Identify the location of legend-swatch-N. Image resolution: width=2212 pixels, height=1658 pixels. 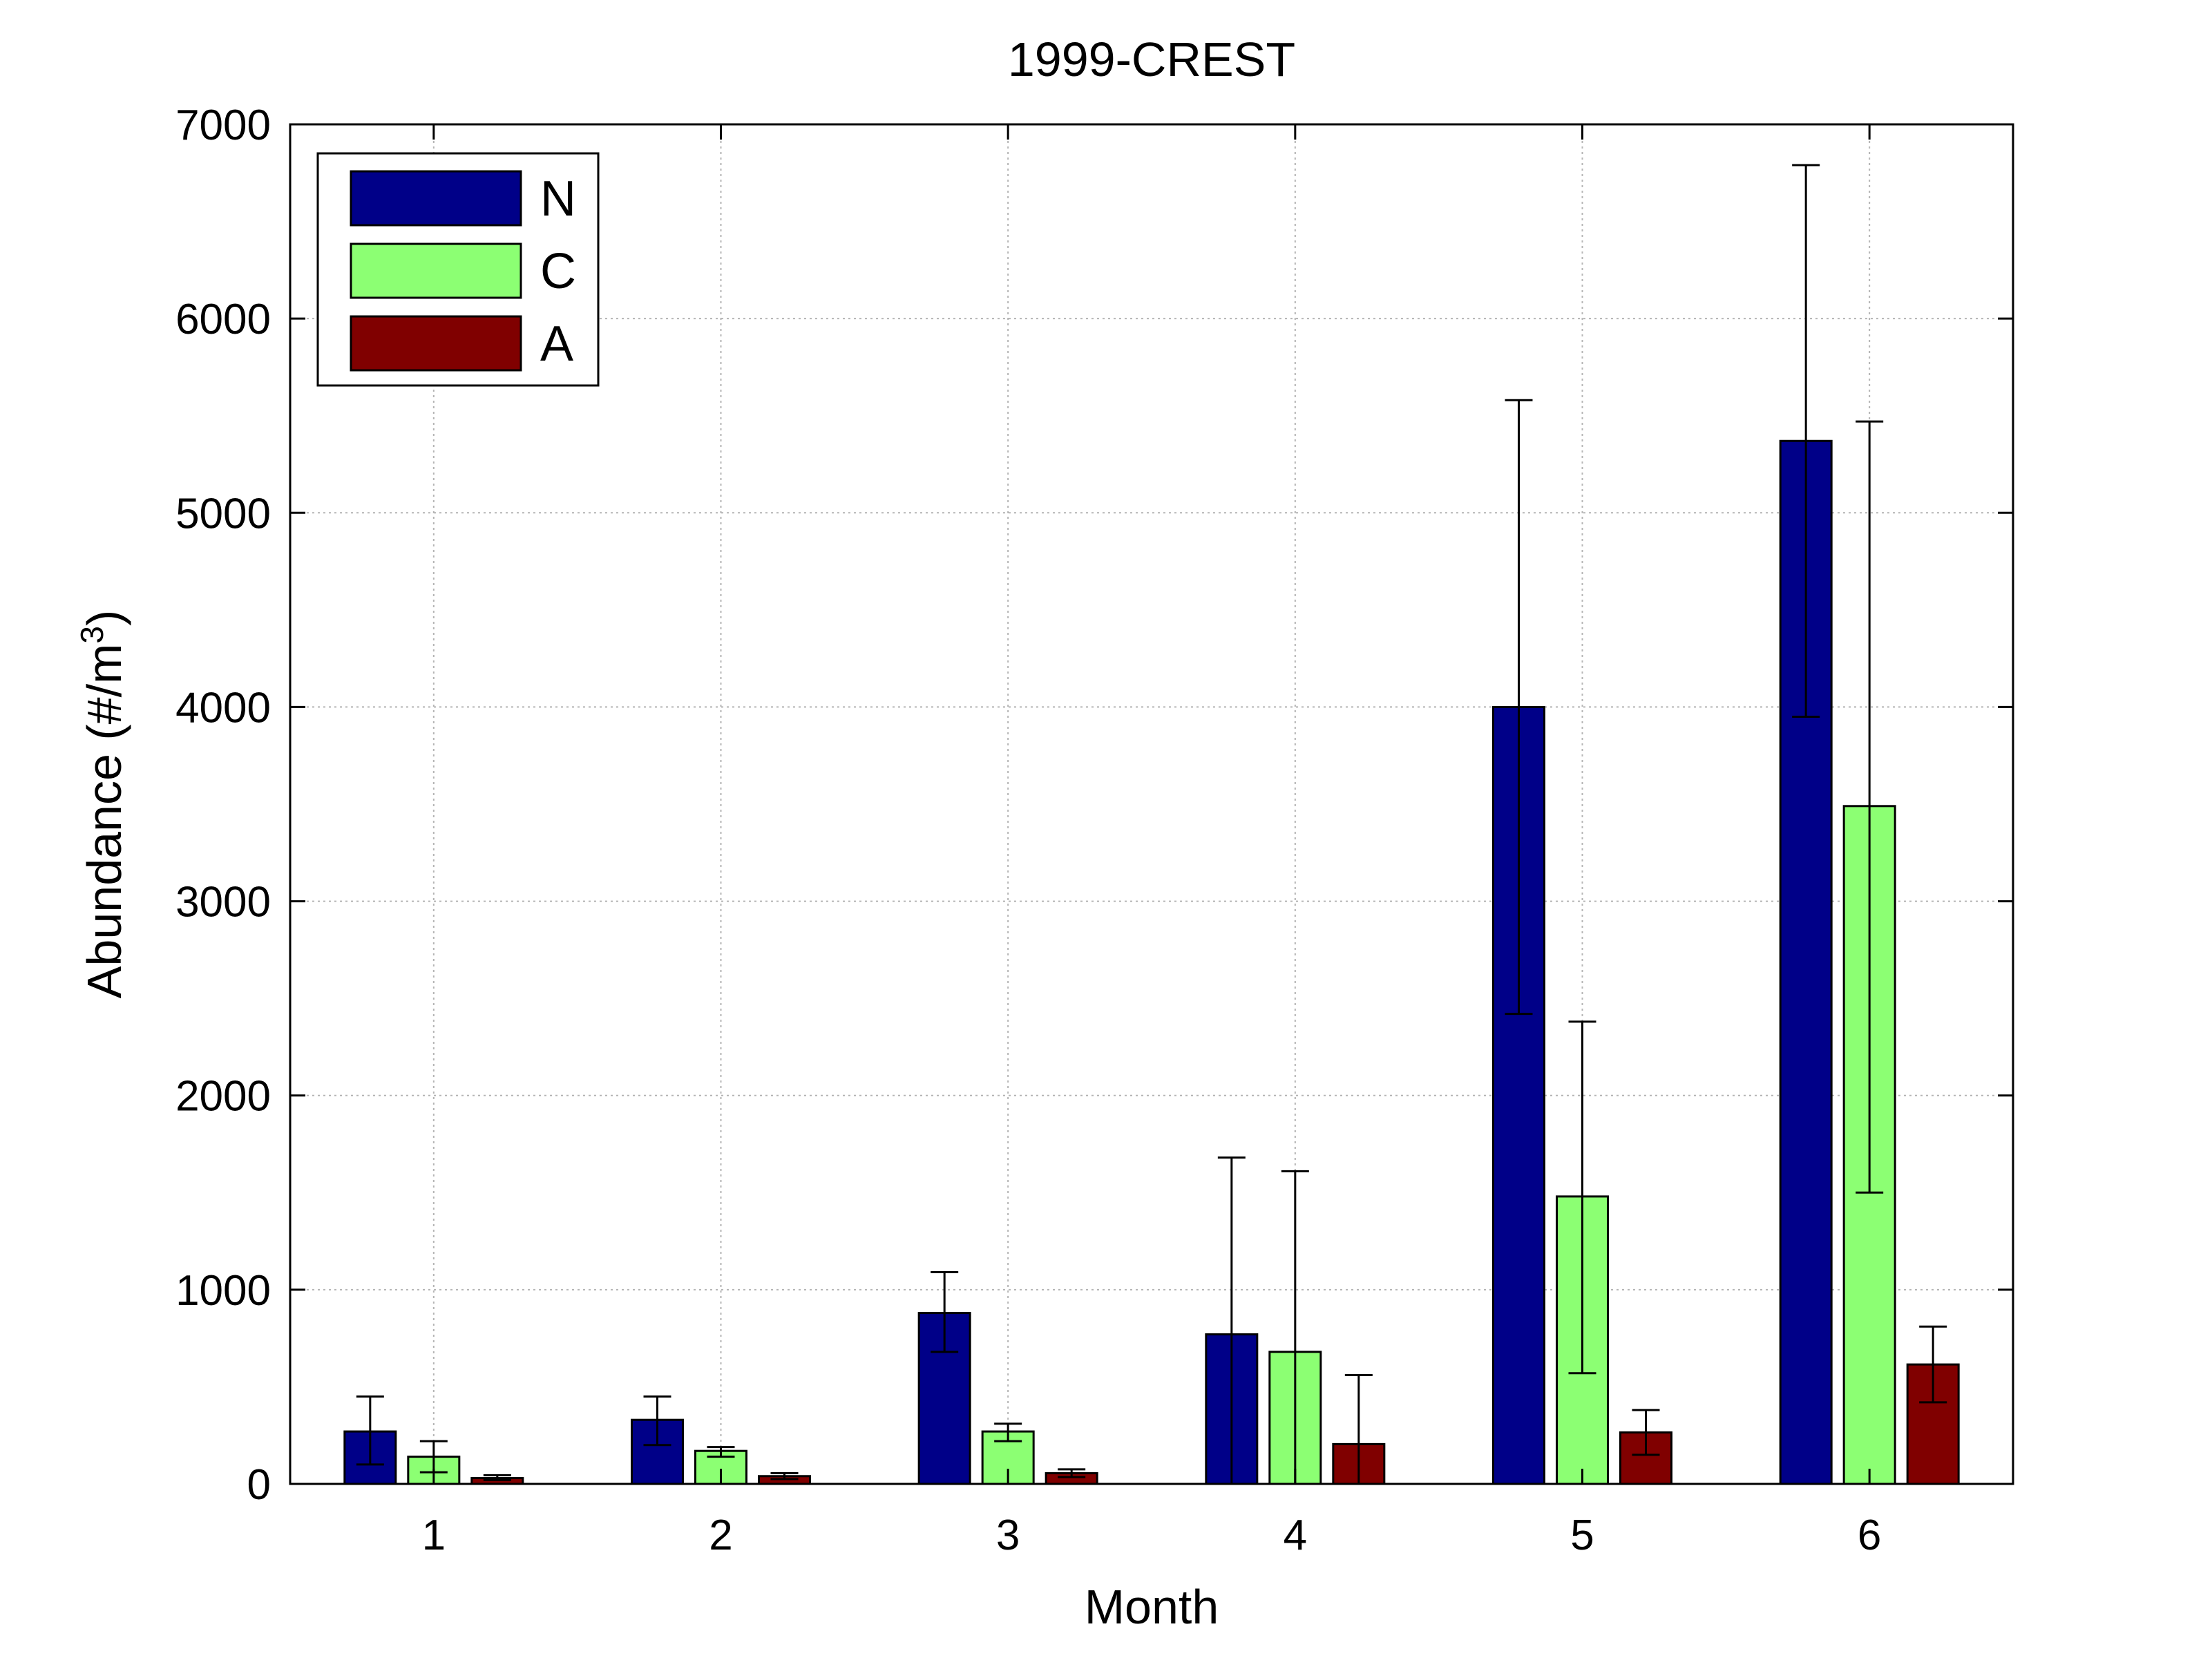
(436, 199).